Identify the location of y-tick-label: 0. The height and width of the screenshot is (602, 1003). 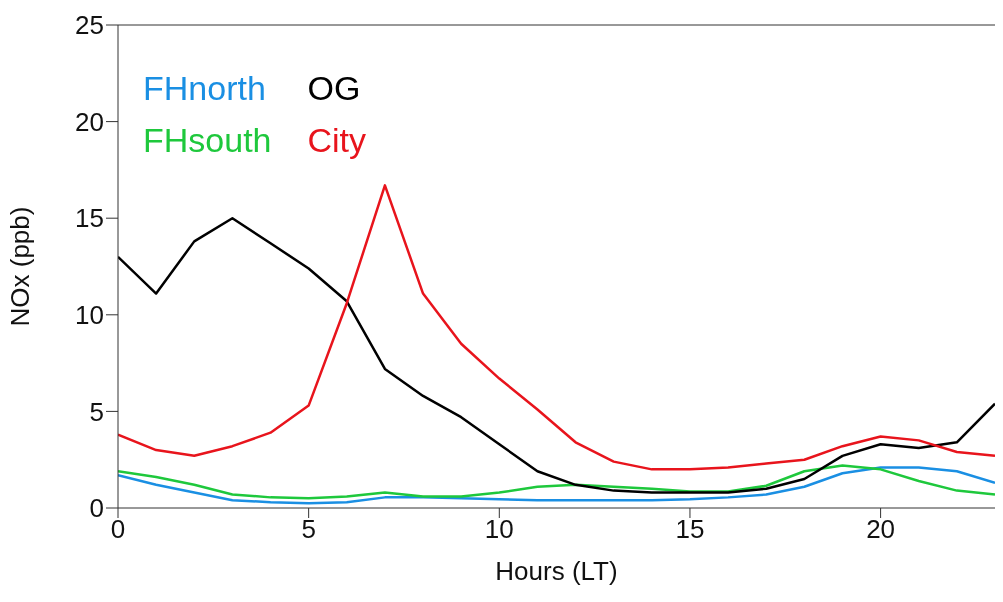
(96, 508).